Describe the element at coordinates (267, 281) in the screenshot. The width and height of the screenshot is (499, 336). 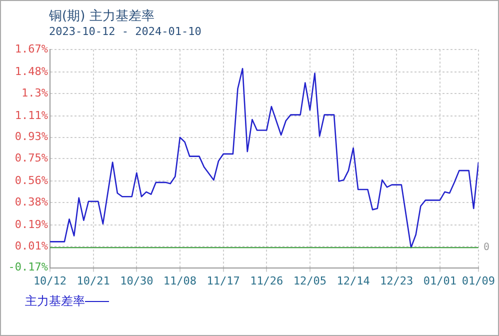
I see `x-tick-label: 11/26` at that location.